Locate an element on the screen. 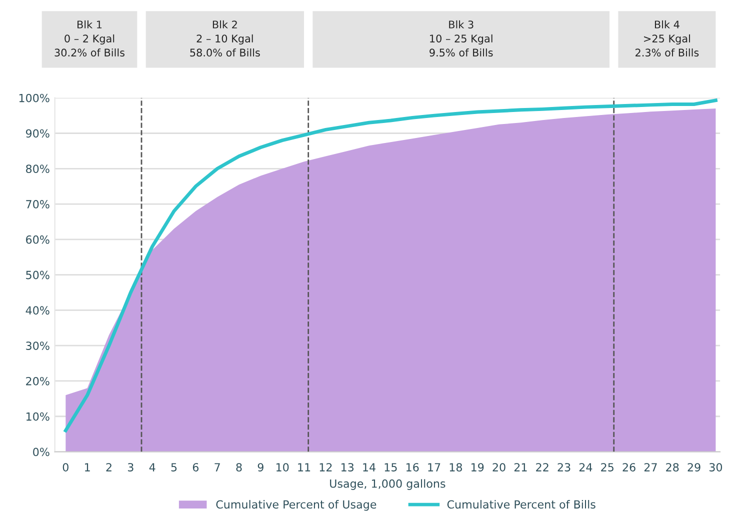  x-tick-label: 22 is located at coordinates (542, 467).